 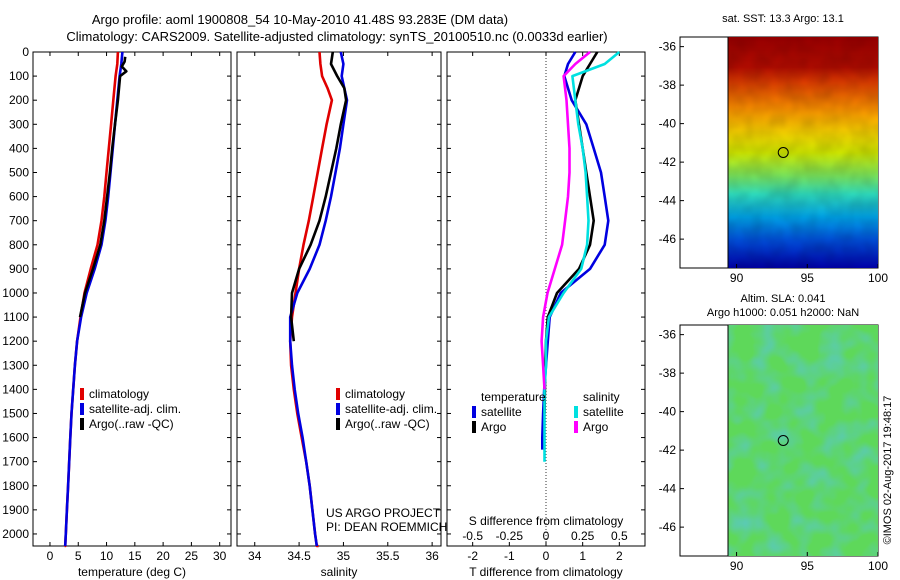 What do you see at coordinates (619, 536) in the screenshot?
I see `diff-xtick2-label: 0.5` at bounding box center [619, 536].